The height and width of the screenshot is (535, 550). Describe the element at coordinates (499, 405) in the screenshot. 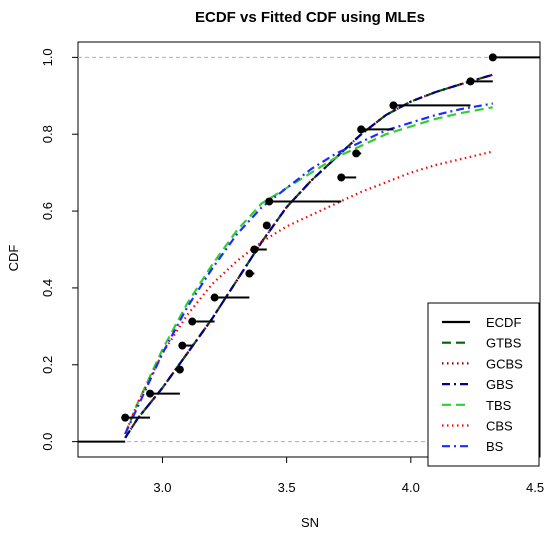

I see `legend-label-tbs: TBS` at that location.